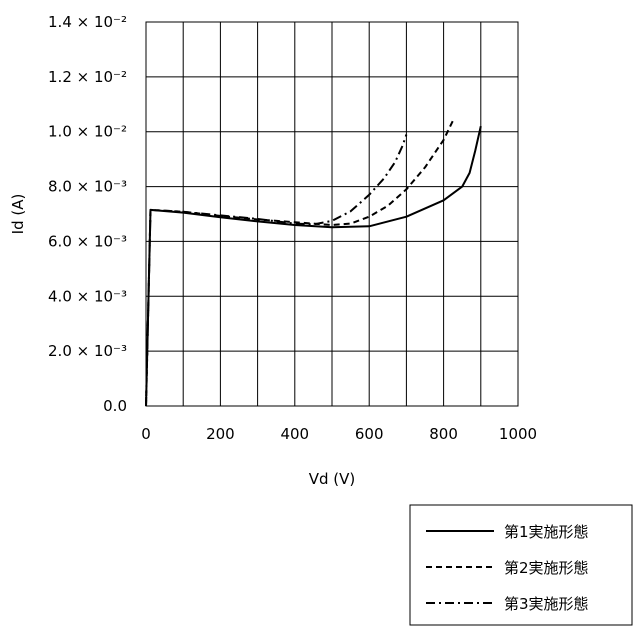 This screenshot has width=640, height=640. Describe the element at coordinates (220, 434) in the screenshot. I see `x-tick-label: 200` at that location.